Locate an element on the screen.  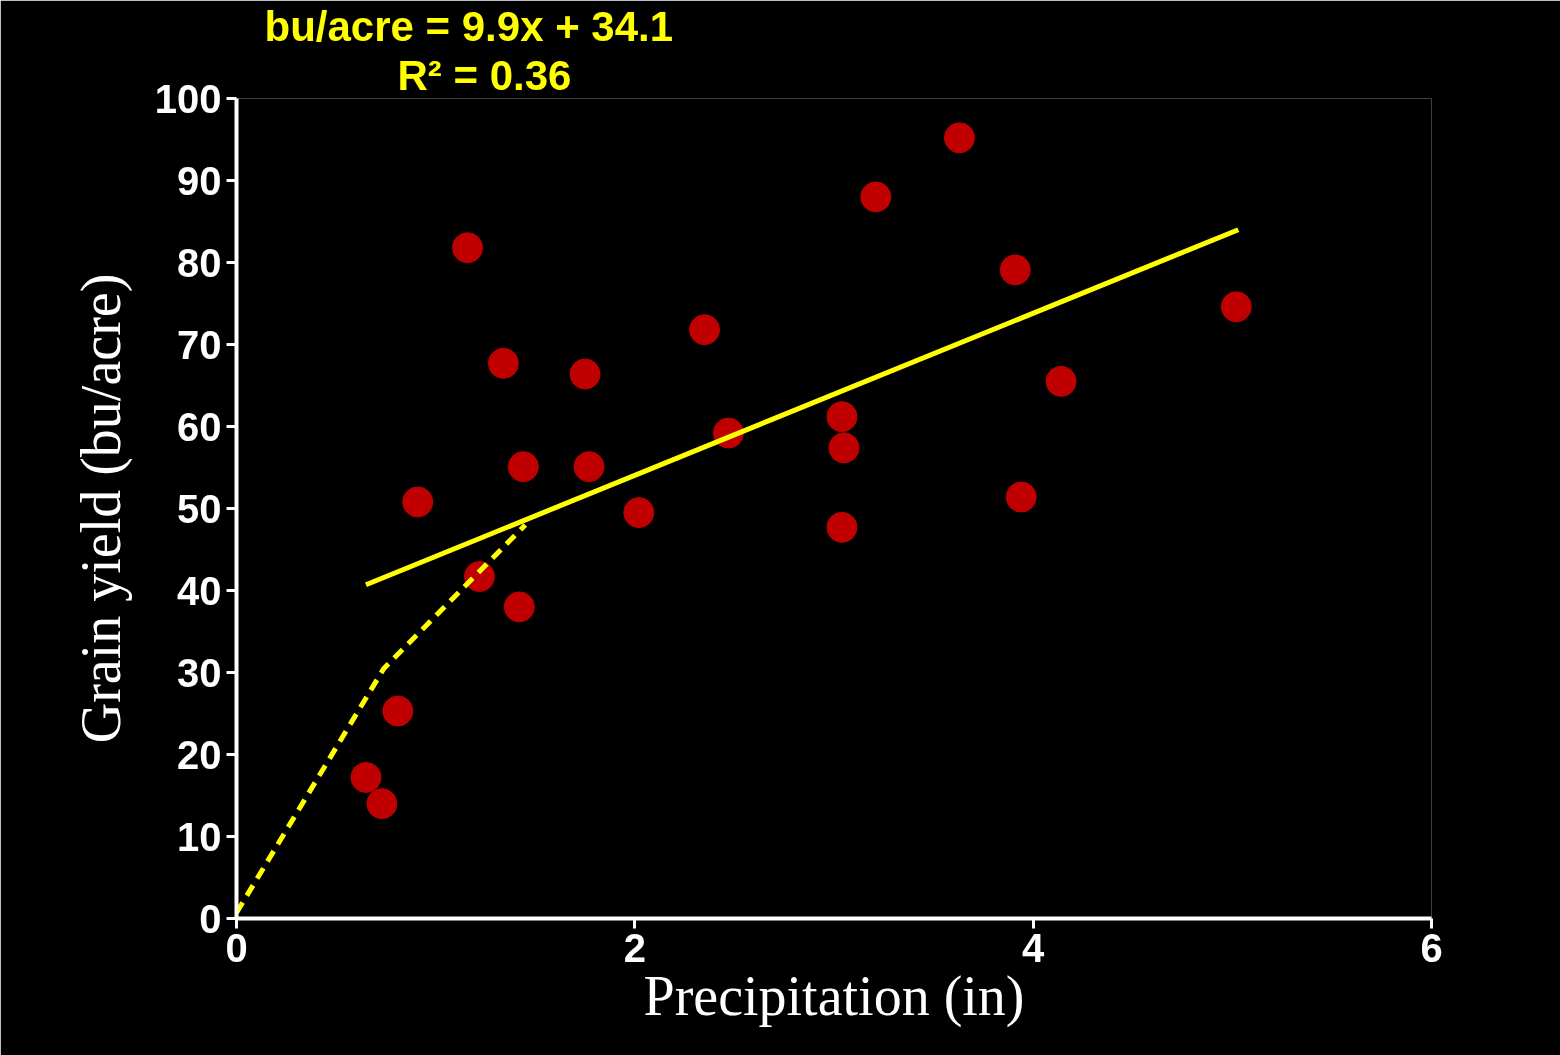
y-tick-label: 40 is located at coordinates (199, 590).